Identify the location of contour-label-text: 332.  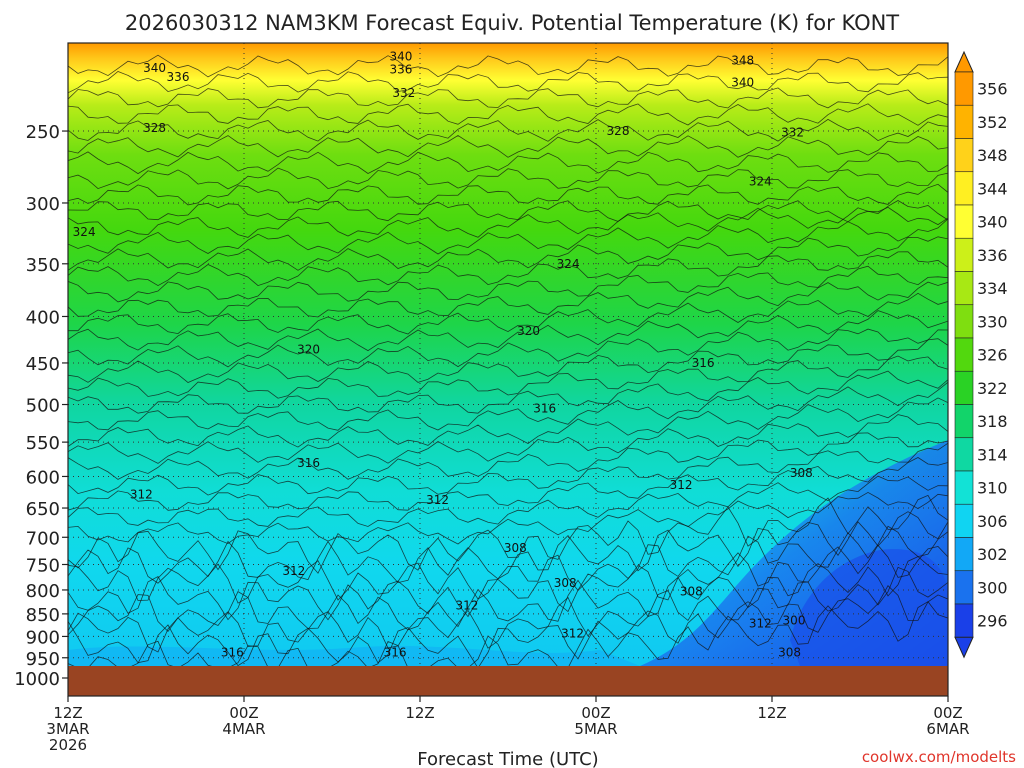
(403, 93).